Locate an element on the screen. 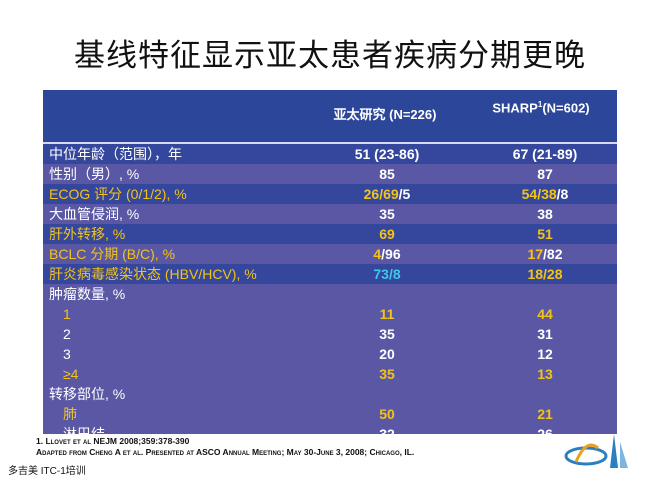  logo-swoosh is located at coordinates (586, 456).